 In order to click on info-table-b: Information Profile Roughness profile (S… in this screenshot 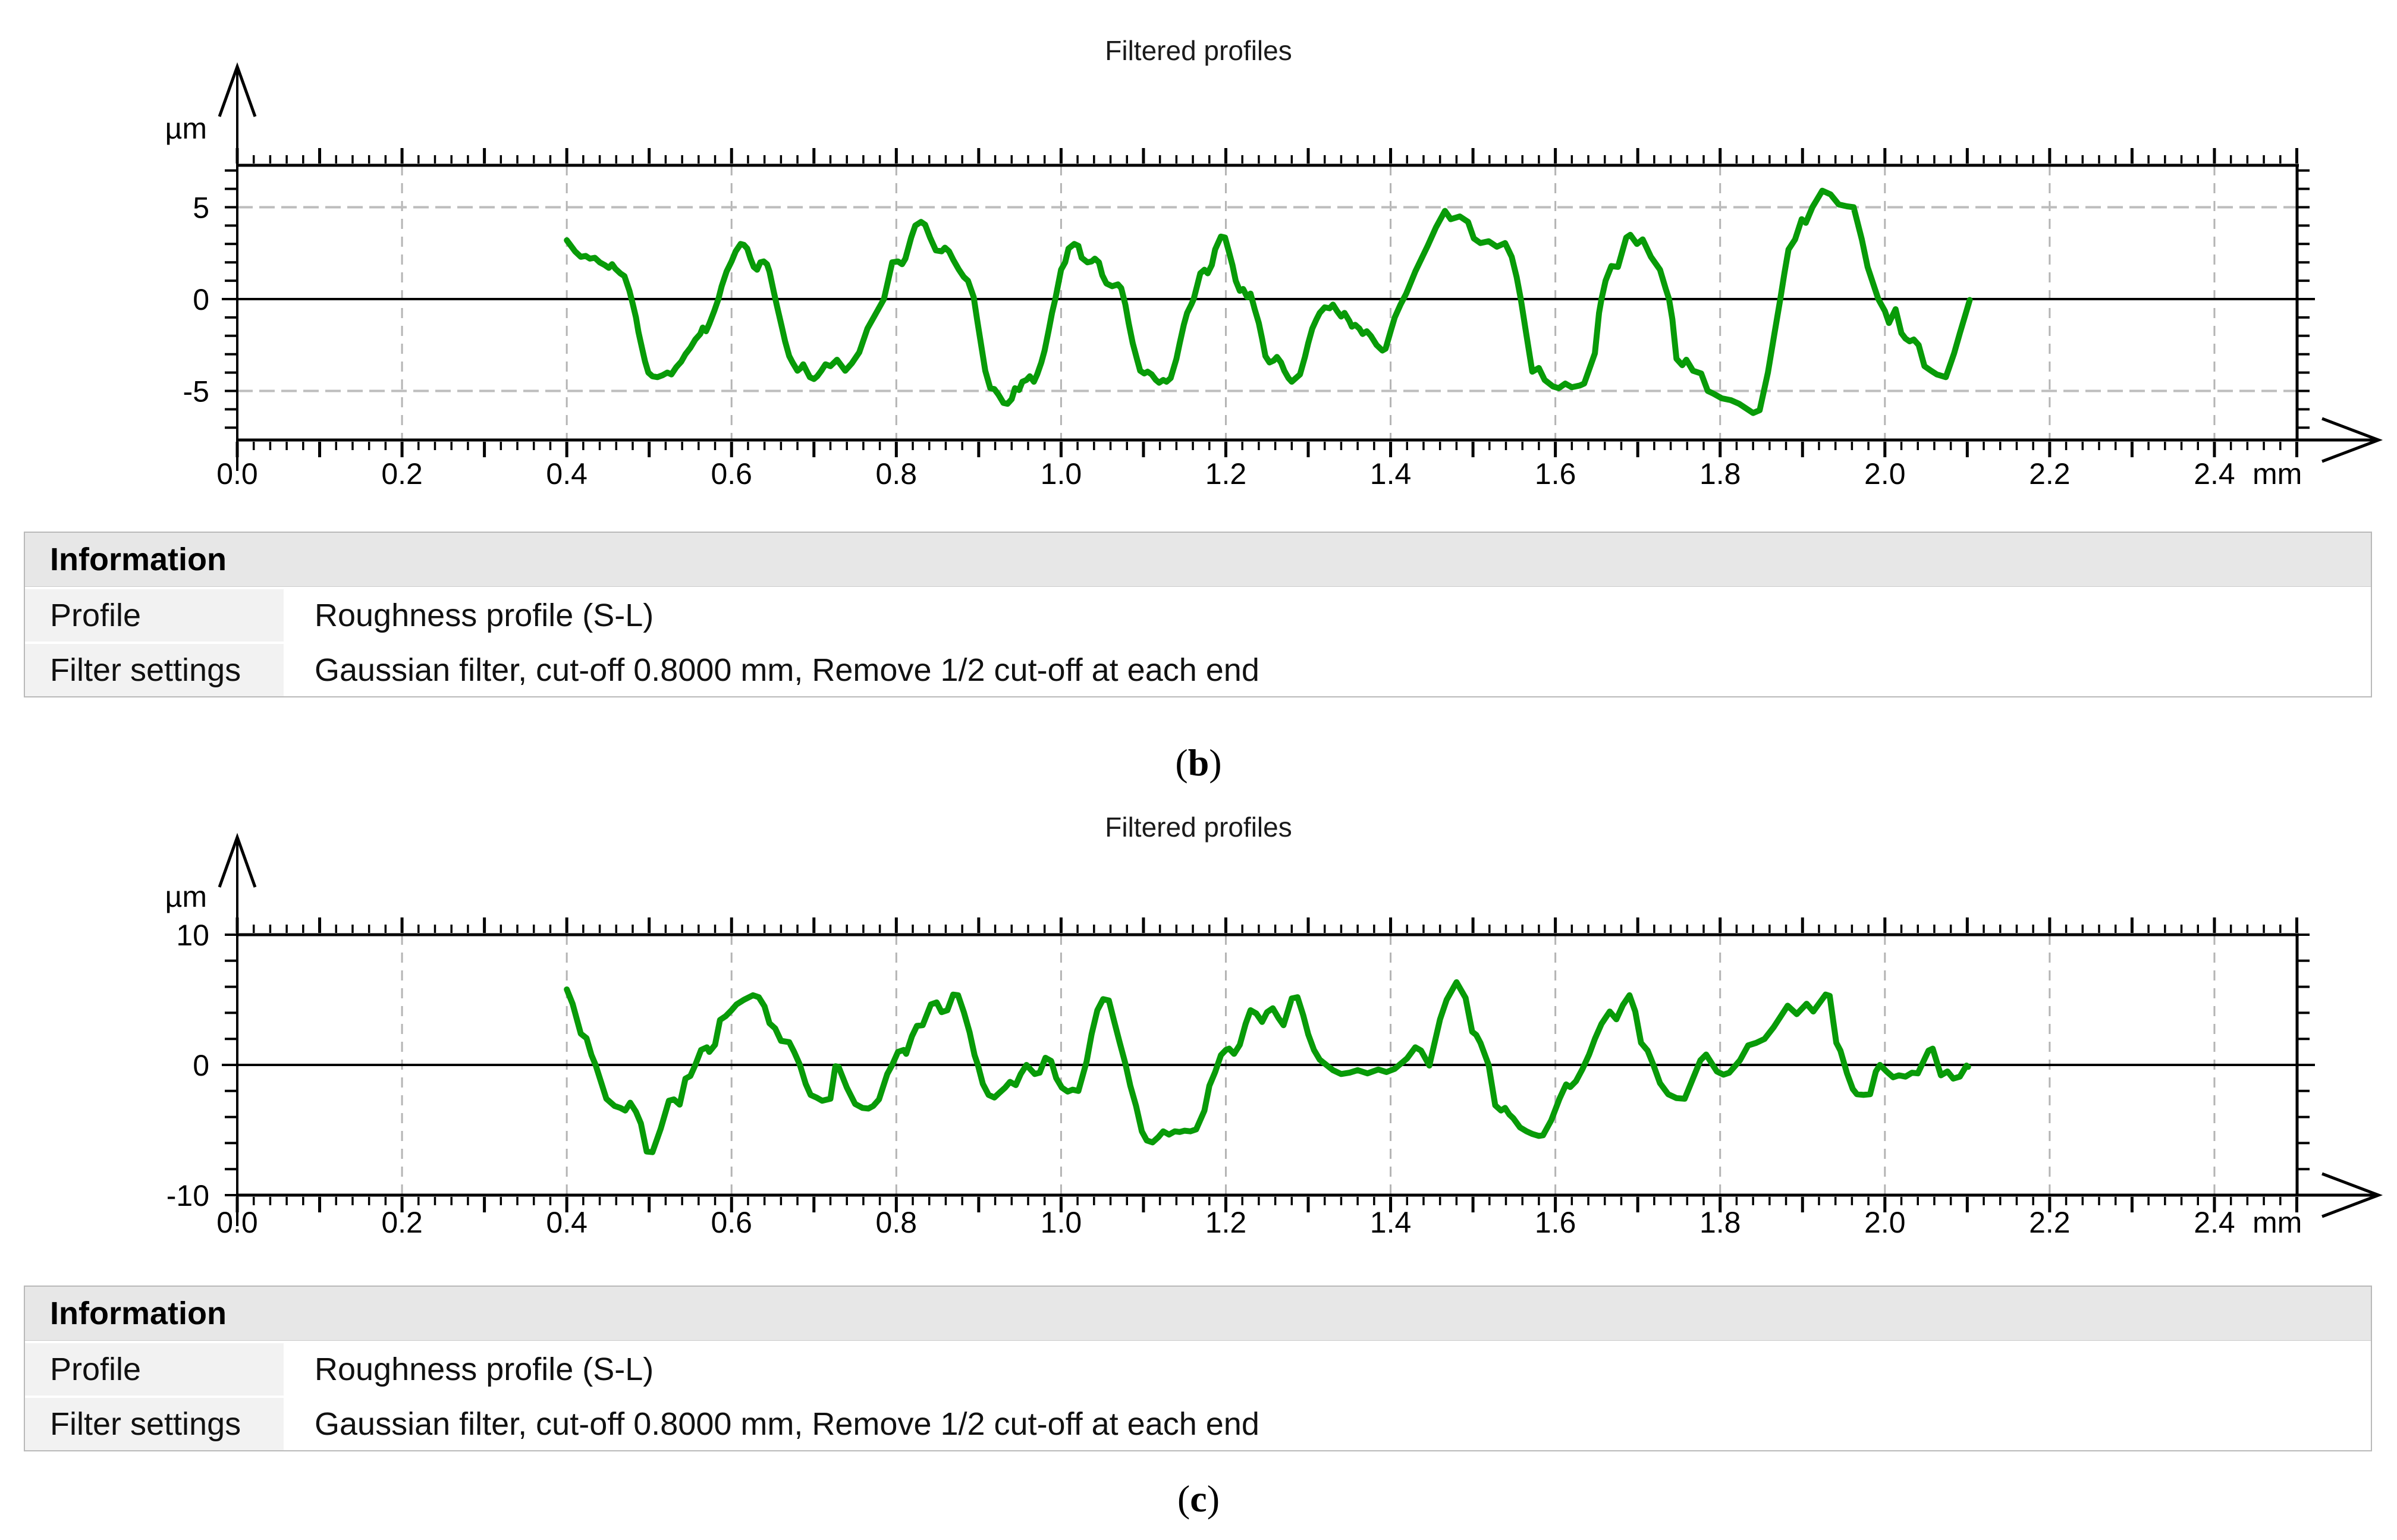, I will do `click(1198, 614)`.